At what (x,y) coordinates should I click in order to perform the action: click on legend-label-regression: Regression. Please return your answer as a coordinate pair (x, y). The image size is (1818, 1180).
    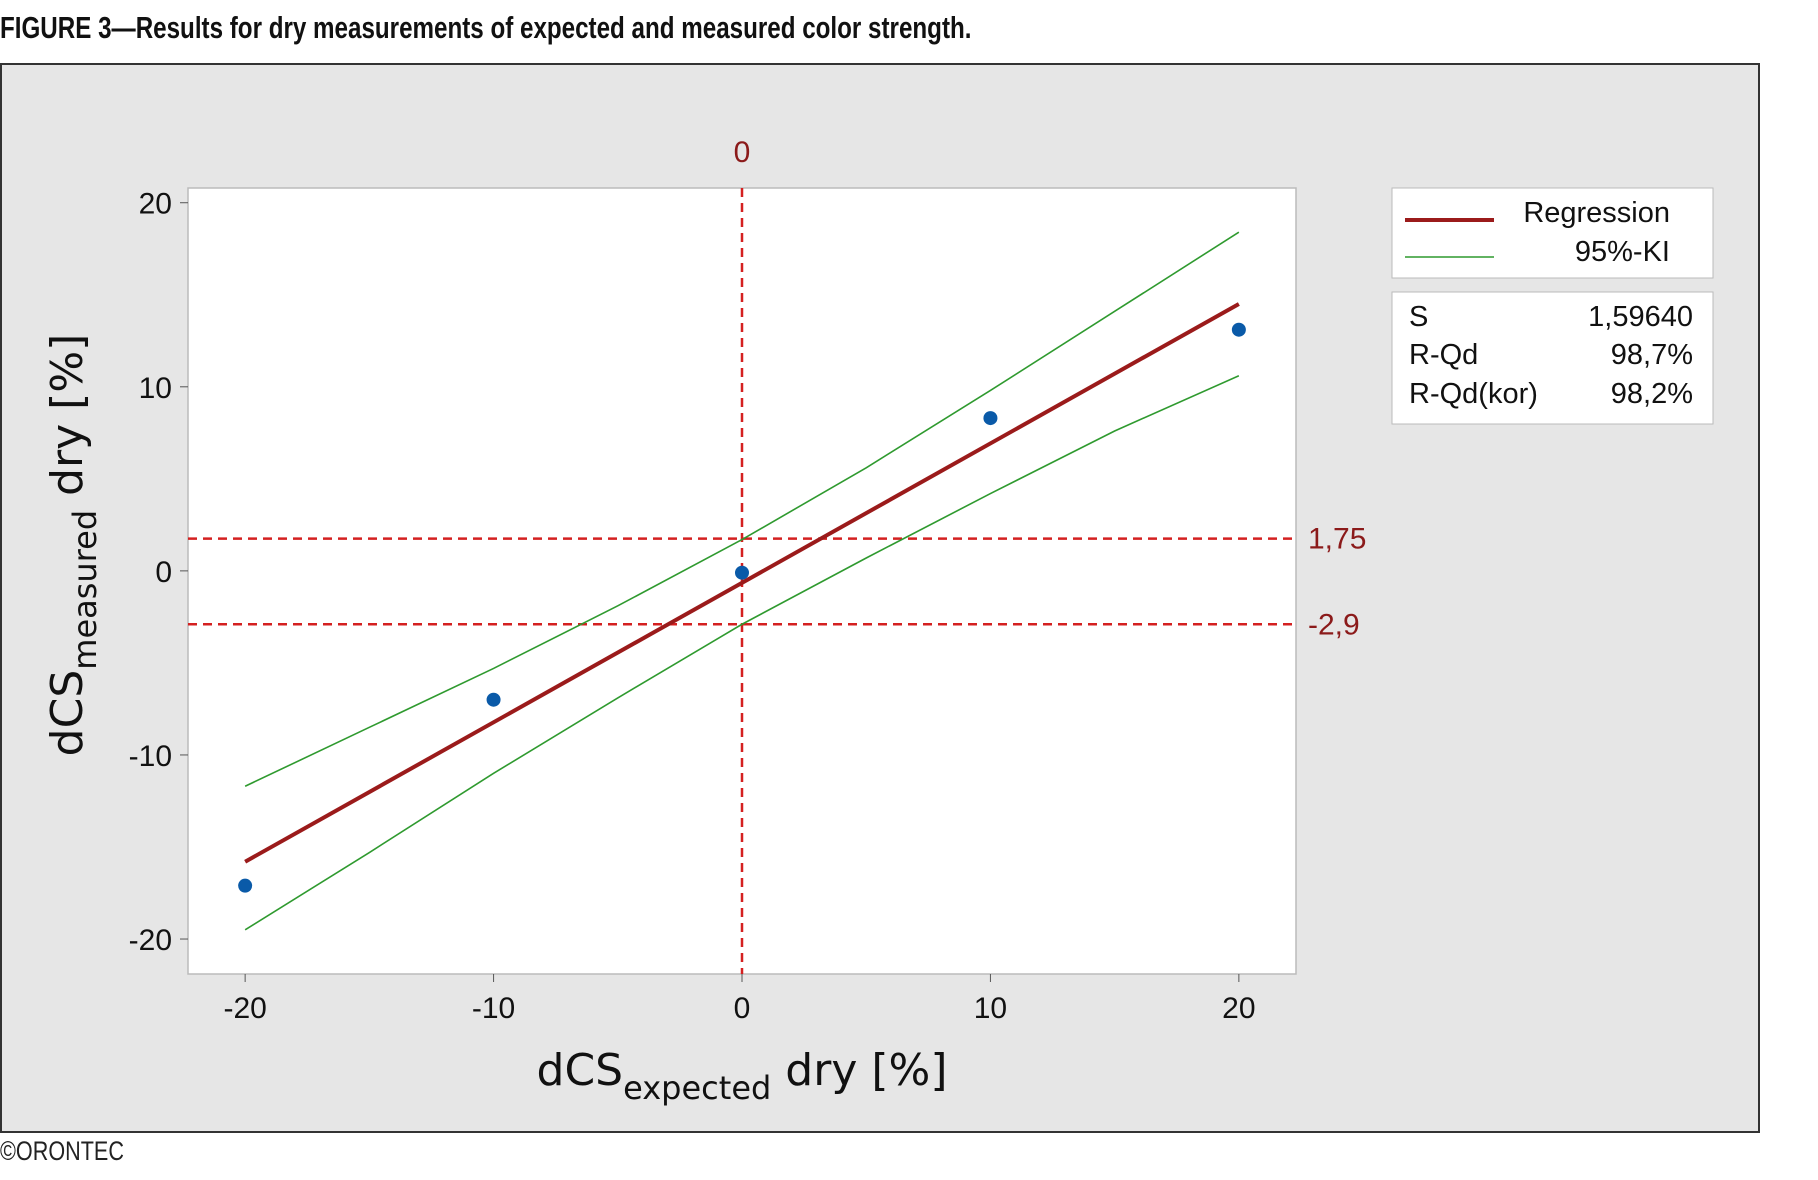
    Looking at the image, I should click on (1596, 213).